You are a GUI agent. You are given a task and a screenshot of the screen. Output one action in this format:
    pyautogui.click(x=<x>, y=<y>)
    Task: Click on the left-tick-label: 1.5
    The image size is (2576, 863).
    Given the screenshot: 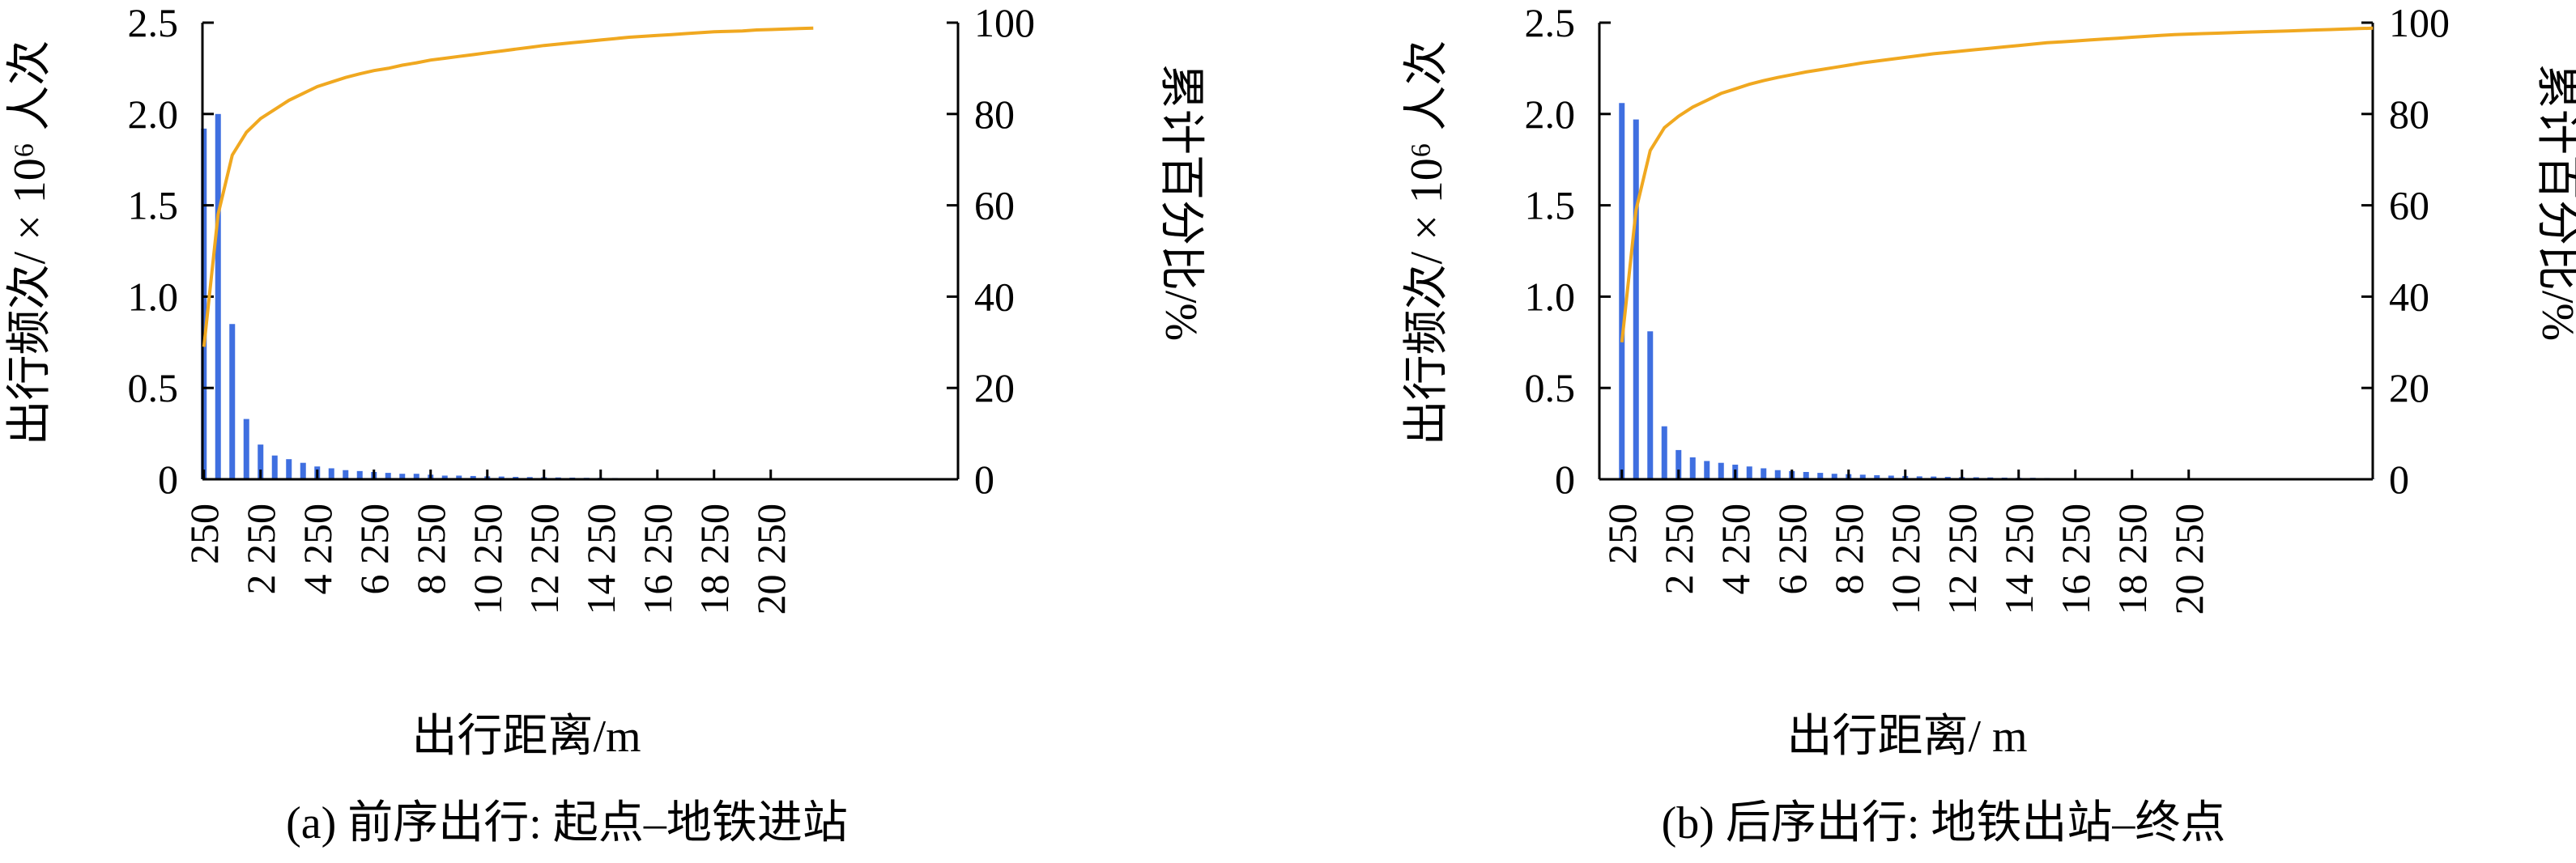 What is the action you would take?
    pyautogui.click(x=153, y=206)
    